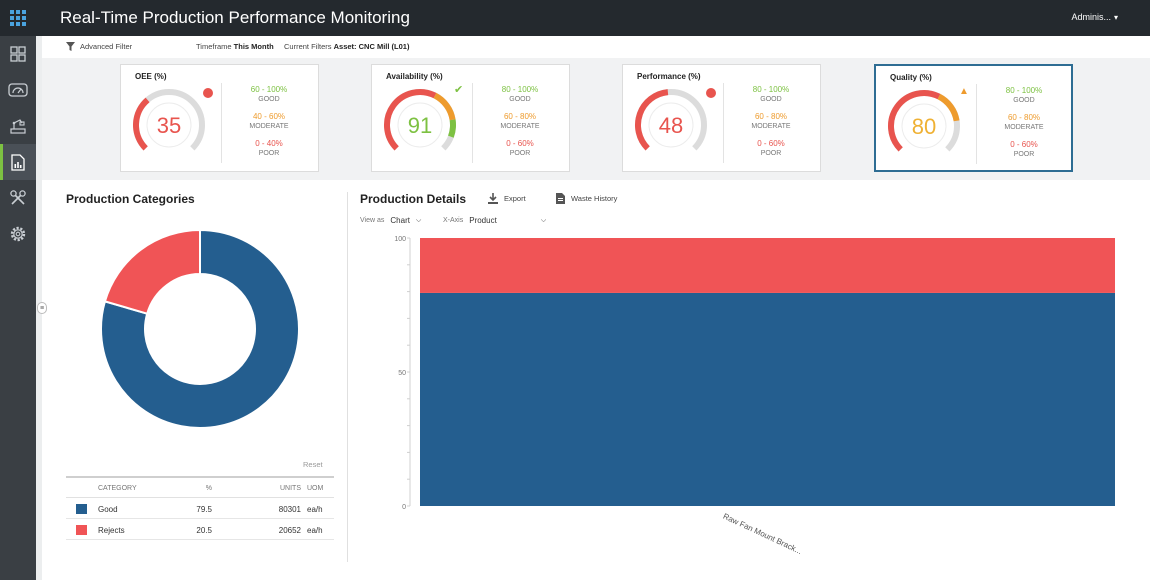  Describe the element at coordinates (18, 90) in the screenshot. I see `sidebar-item-gauge` at that location.